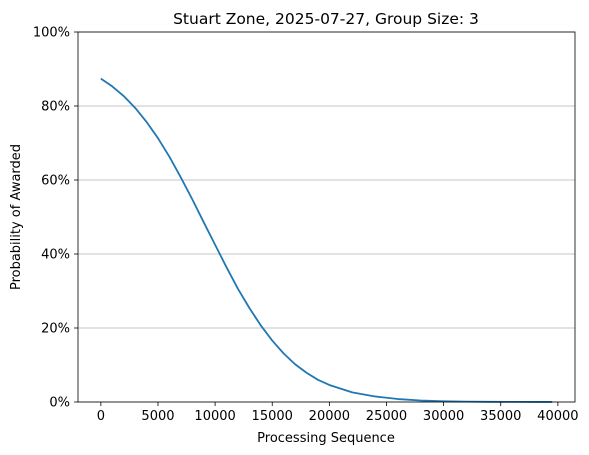  What do you see at coordinates (51, 33) in the screenshot?
I see `y-tick-label: 100%` at bounding box center [51, 33].